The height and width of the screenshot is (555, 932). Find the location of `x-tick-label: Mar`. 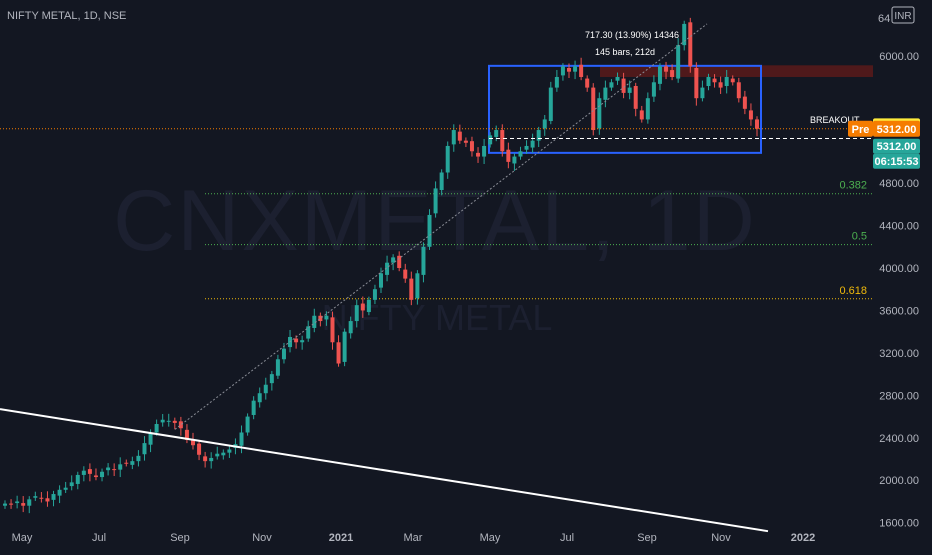

x-tick-label: Mar is located at coordinates (413, 538).